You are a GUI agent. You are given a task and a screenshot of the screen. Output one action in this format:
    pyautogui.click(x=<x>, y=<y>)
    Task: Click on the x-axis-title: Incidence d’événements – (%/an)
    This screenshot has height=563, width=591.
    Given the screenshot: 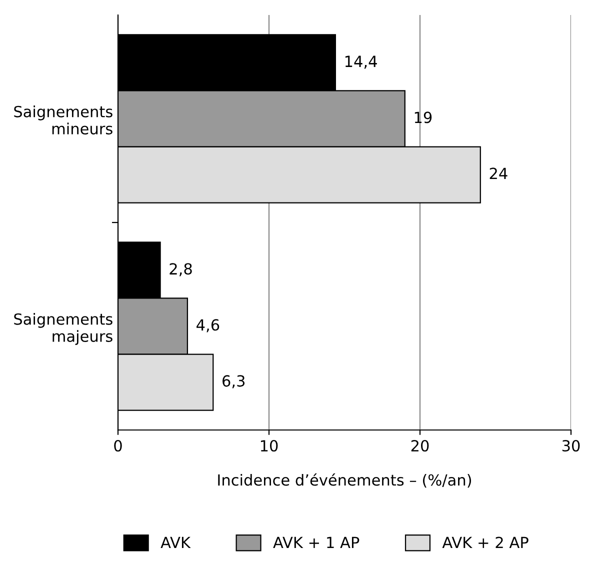 What is the action you would take?
    pyautogui.click(x=345, y=480)
    